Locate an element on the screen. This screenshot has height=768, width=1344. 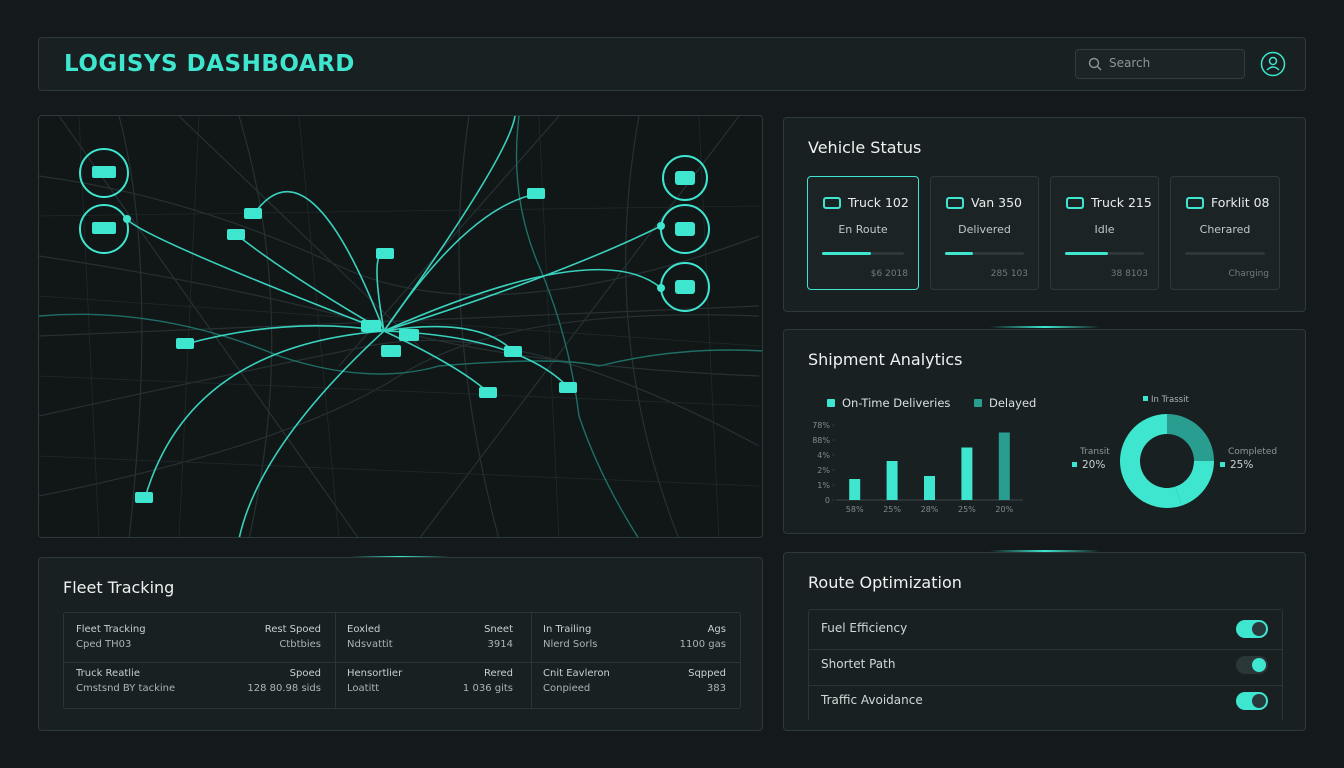
y-tick-label: 78% is located at coordinates (821, 425).